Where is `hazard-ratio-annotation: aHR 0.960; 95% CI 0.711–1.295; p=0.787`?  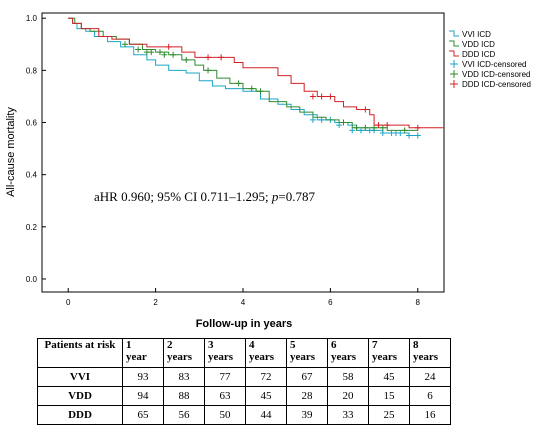
hazard-ratio-annotation: aHR 0.960; 95% CI 0.711–1.295; p=0.787 is located at coordinates (204, 196).